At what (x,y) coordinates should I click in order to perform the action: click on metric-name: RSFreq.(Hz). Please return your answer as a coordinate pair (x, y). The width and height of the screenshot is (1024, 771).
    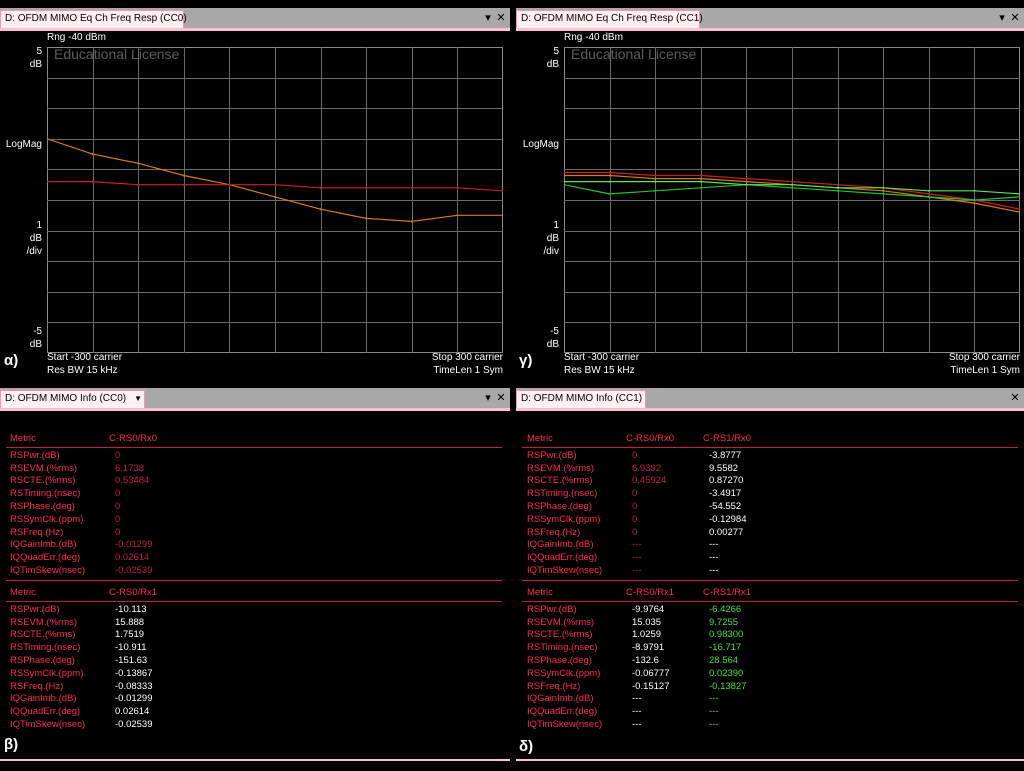
    Looking at the image, I should click on (554, 532).